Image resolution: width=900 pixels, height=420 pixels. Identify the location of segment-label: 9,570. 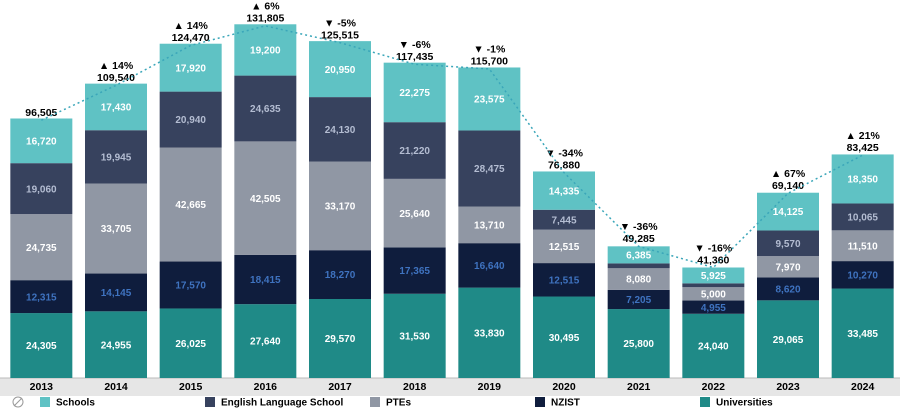
(787, 244).